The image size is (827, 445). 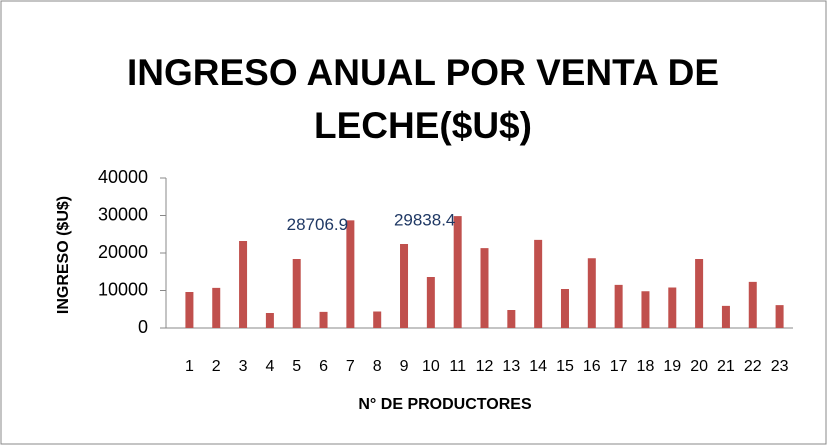 What do you see at coordinates (189, 366) in the screenshot?
I see `x-tick-label: 1` at bounding box center [189, 366].